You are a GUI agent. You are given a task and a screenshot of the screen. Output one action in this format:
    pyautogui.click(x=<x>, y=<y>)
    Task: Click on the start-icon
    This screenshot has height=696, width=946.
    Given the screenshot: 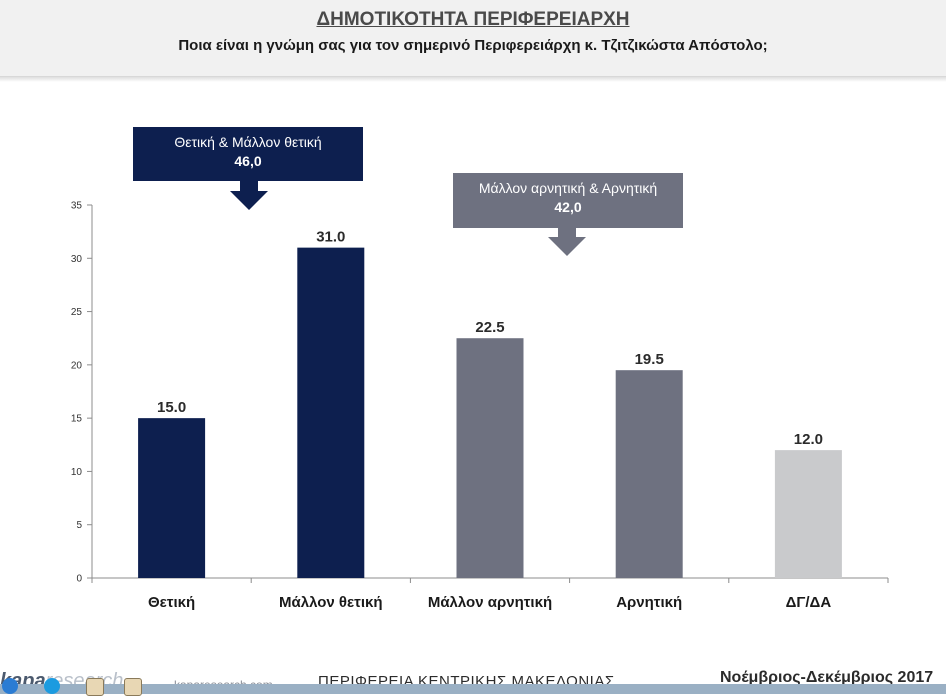 What is the action you would take?
    pyautogui.click(x=10, y=686)
    